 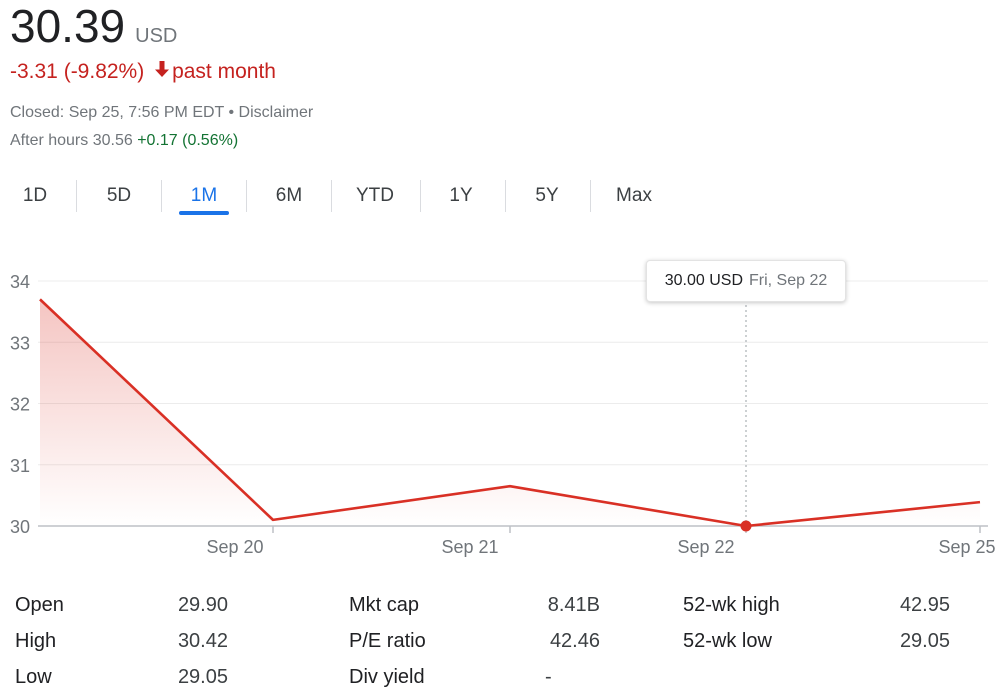 What do you see at coordinates (77, 71) in the screenshot?
I see `change-value: -3.31 (-9.82%)` at bounding box center [77, 71].